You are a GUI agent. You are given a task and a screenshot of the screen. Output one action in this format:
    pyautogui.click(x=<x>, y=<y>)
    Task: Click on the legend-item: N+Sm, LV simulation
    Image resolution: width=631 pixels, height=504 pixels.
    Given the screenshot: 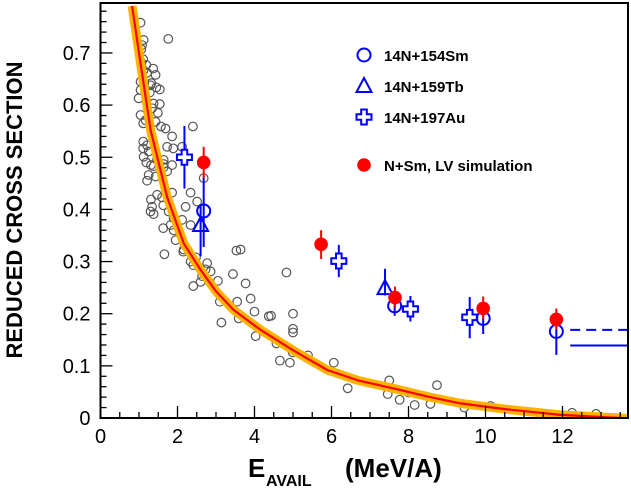 What is the action you would take?
    pyautogui.click(x=445, y=166)
    